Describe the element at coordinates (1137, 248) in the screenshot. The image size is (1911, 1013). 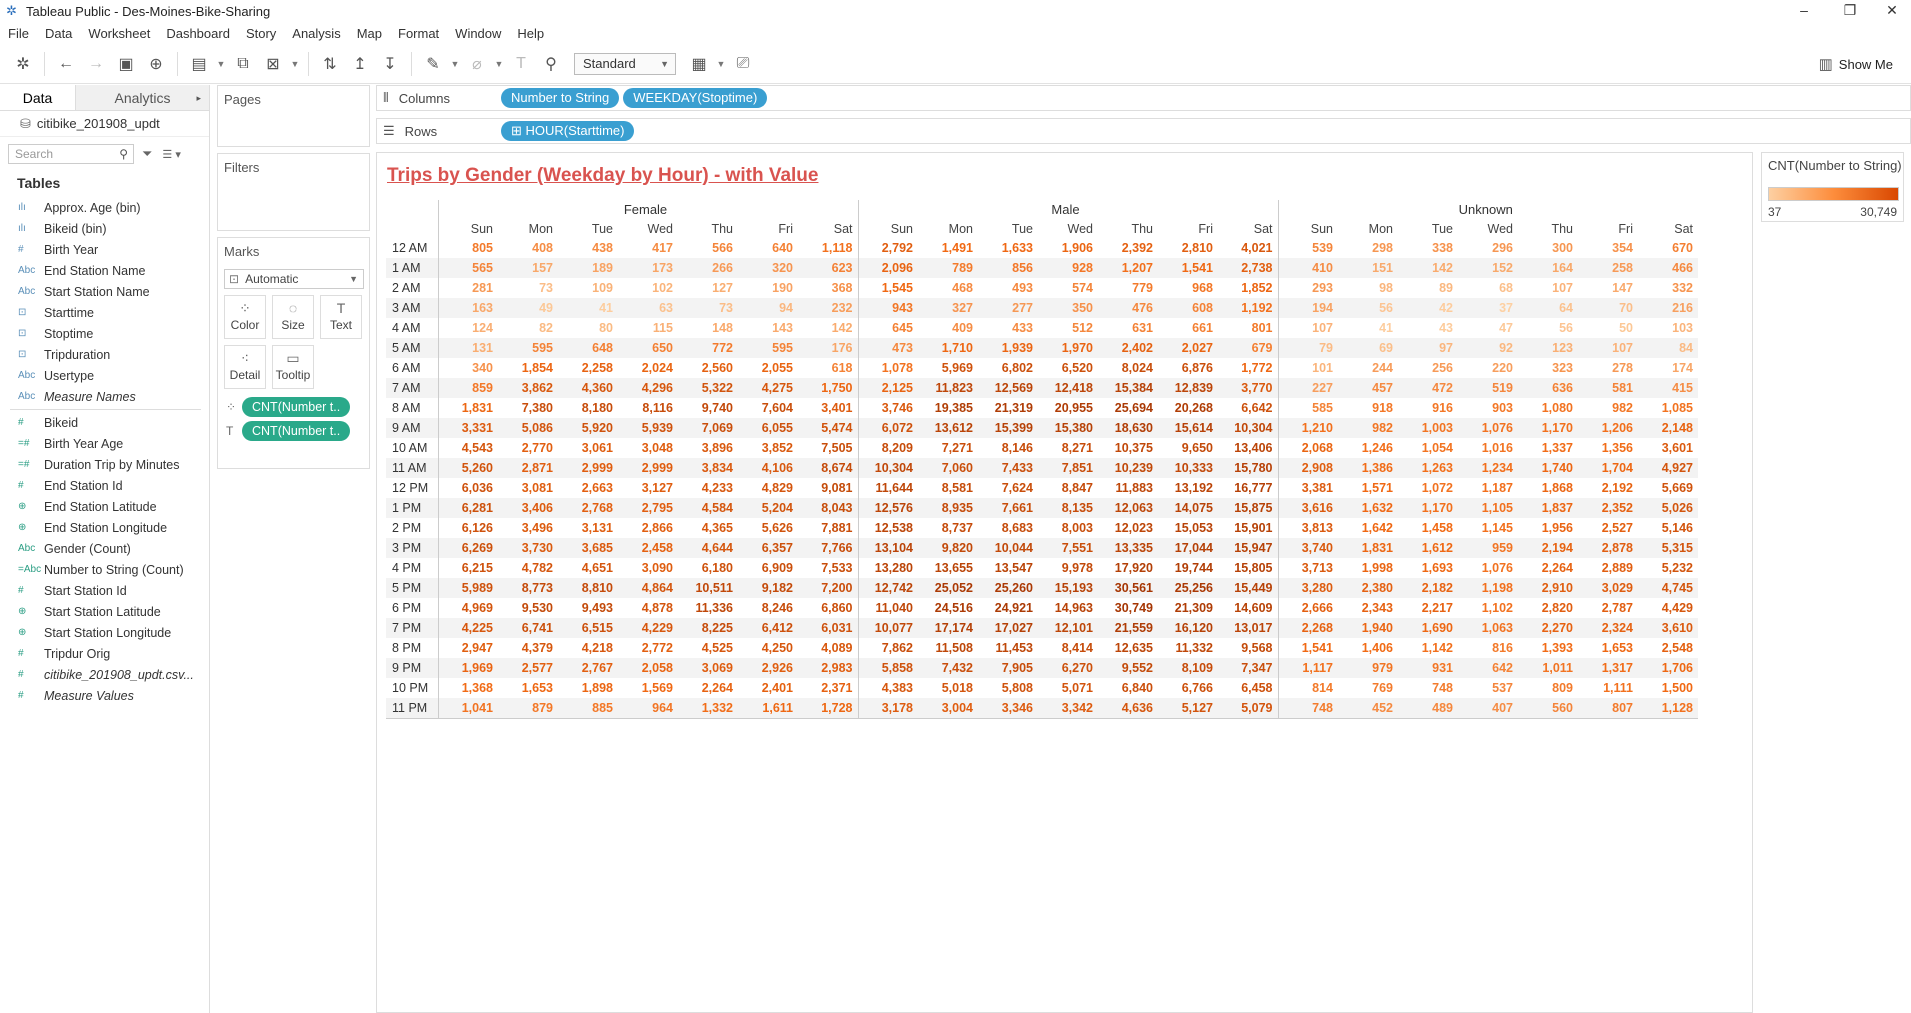
I see `value-cell: 2,392` at that location.